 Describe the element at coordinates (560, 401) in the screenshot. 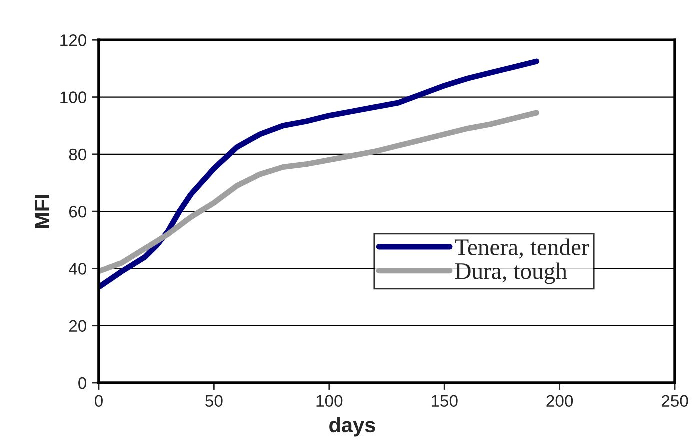

I see `x-tick-label: 200` at that location.